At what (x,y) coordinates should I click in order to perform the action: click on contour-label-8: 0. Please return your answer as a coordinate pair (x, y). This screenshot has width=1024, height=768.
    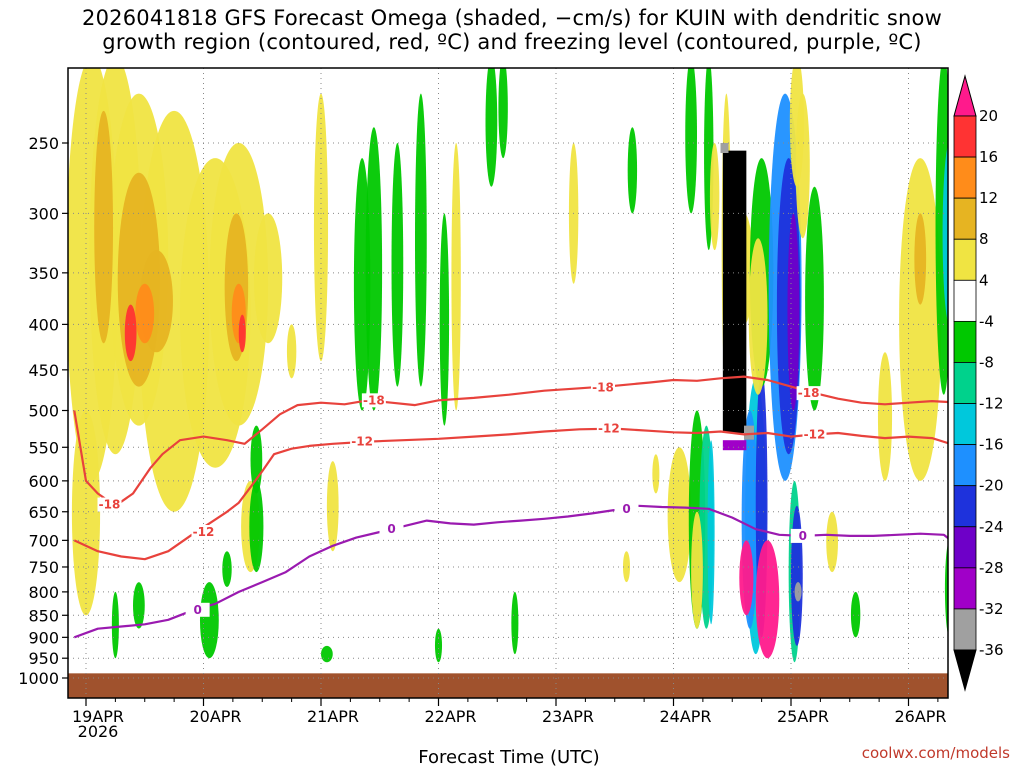
    Looking at the image, I should click on (197, 610).